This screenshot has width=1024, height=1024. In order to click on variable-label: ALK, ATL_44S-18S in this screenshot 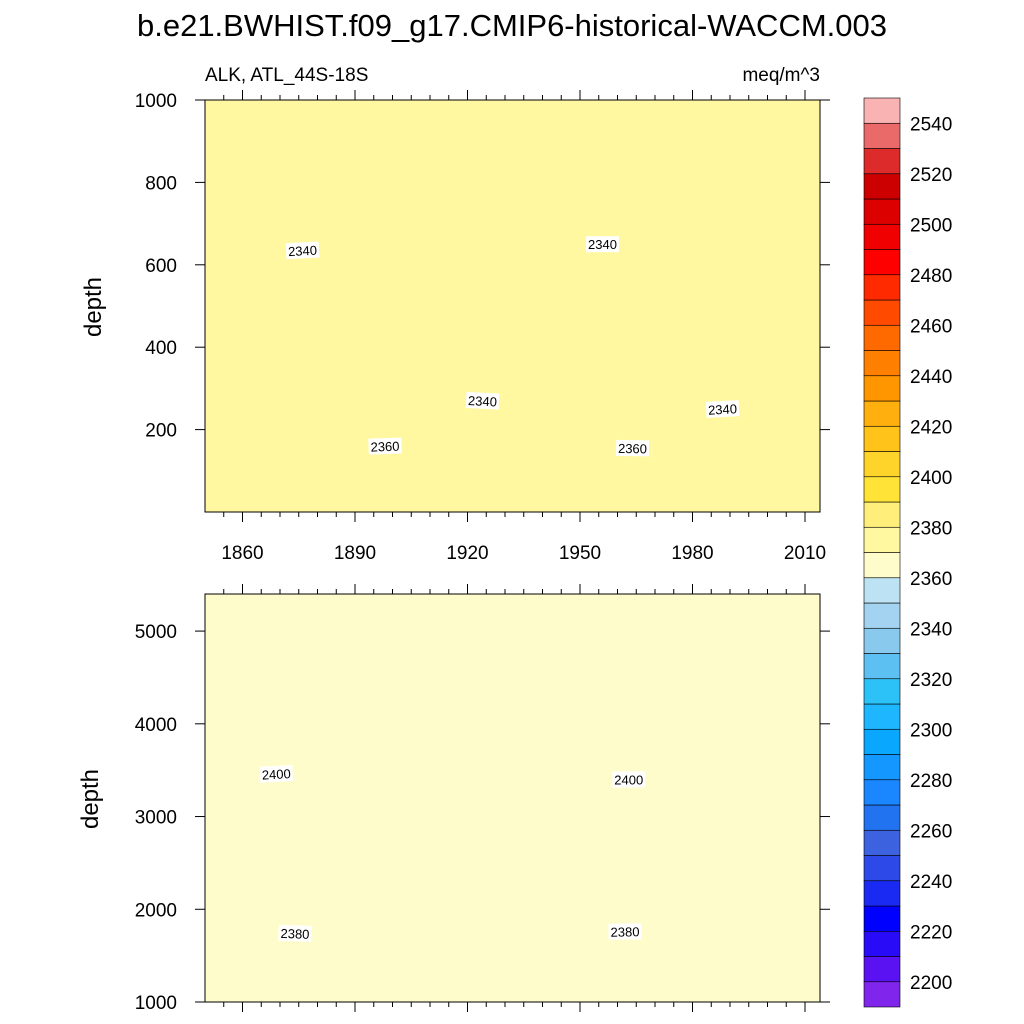, I will do `click(286, 75)`.